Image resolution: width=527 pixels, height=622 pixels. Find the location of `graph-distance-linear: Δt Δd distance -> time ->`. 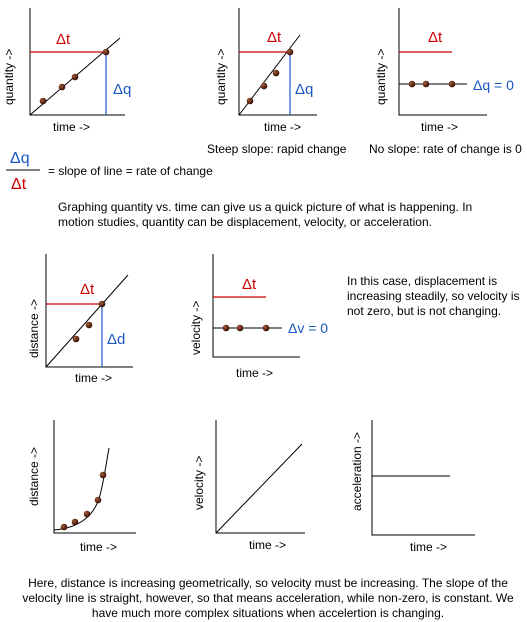

graph-distance-linear: Δt Δd distance -> time -> is located at coordinates (80, 319).